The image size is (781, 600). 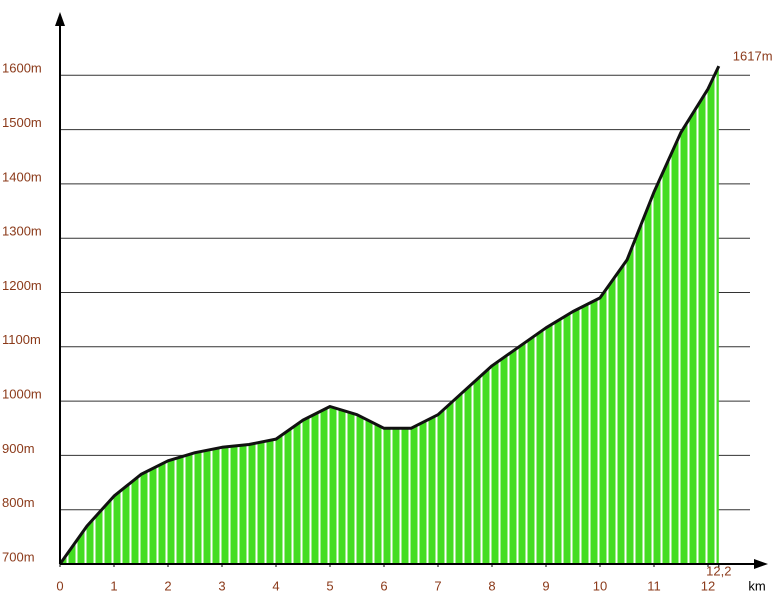 I want to click on x-tick-label: 11, so click(x=654, y=585).